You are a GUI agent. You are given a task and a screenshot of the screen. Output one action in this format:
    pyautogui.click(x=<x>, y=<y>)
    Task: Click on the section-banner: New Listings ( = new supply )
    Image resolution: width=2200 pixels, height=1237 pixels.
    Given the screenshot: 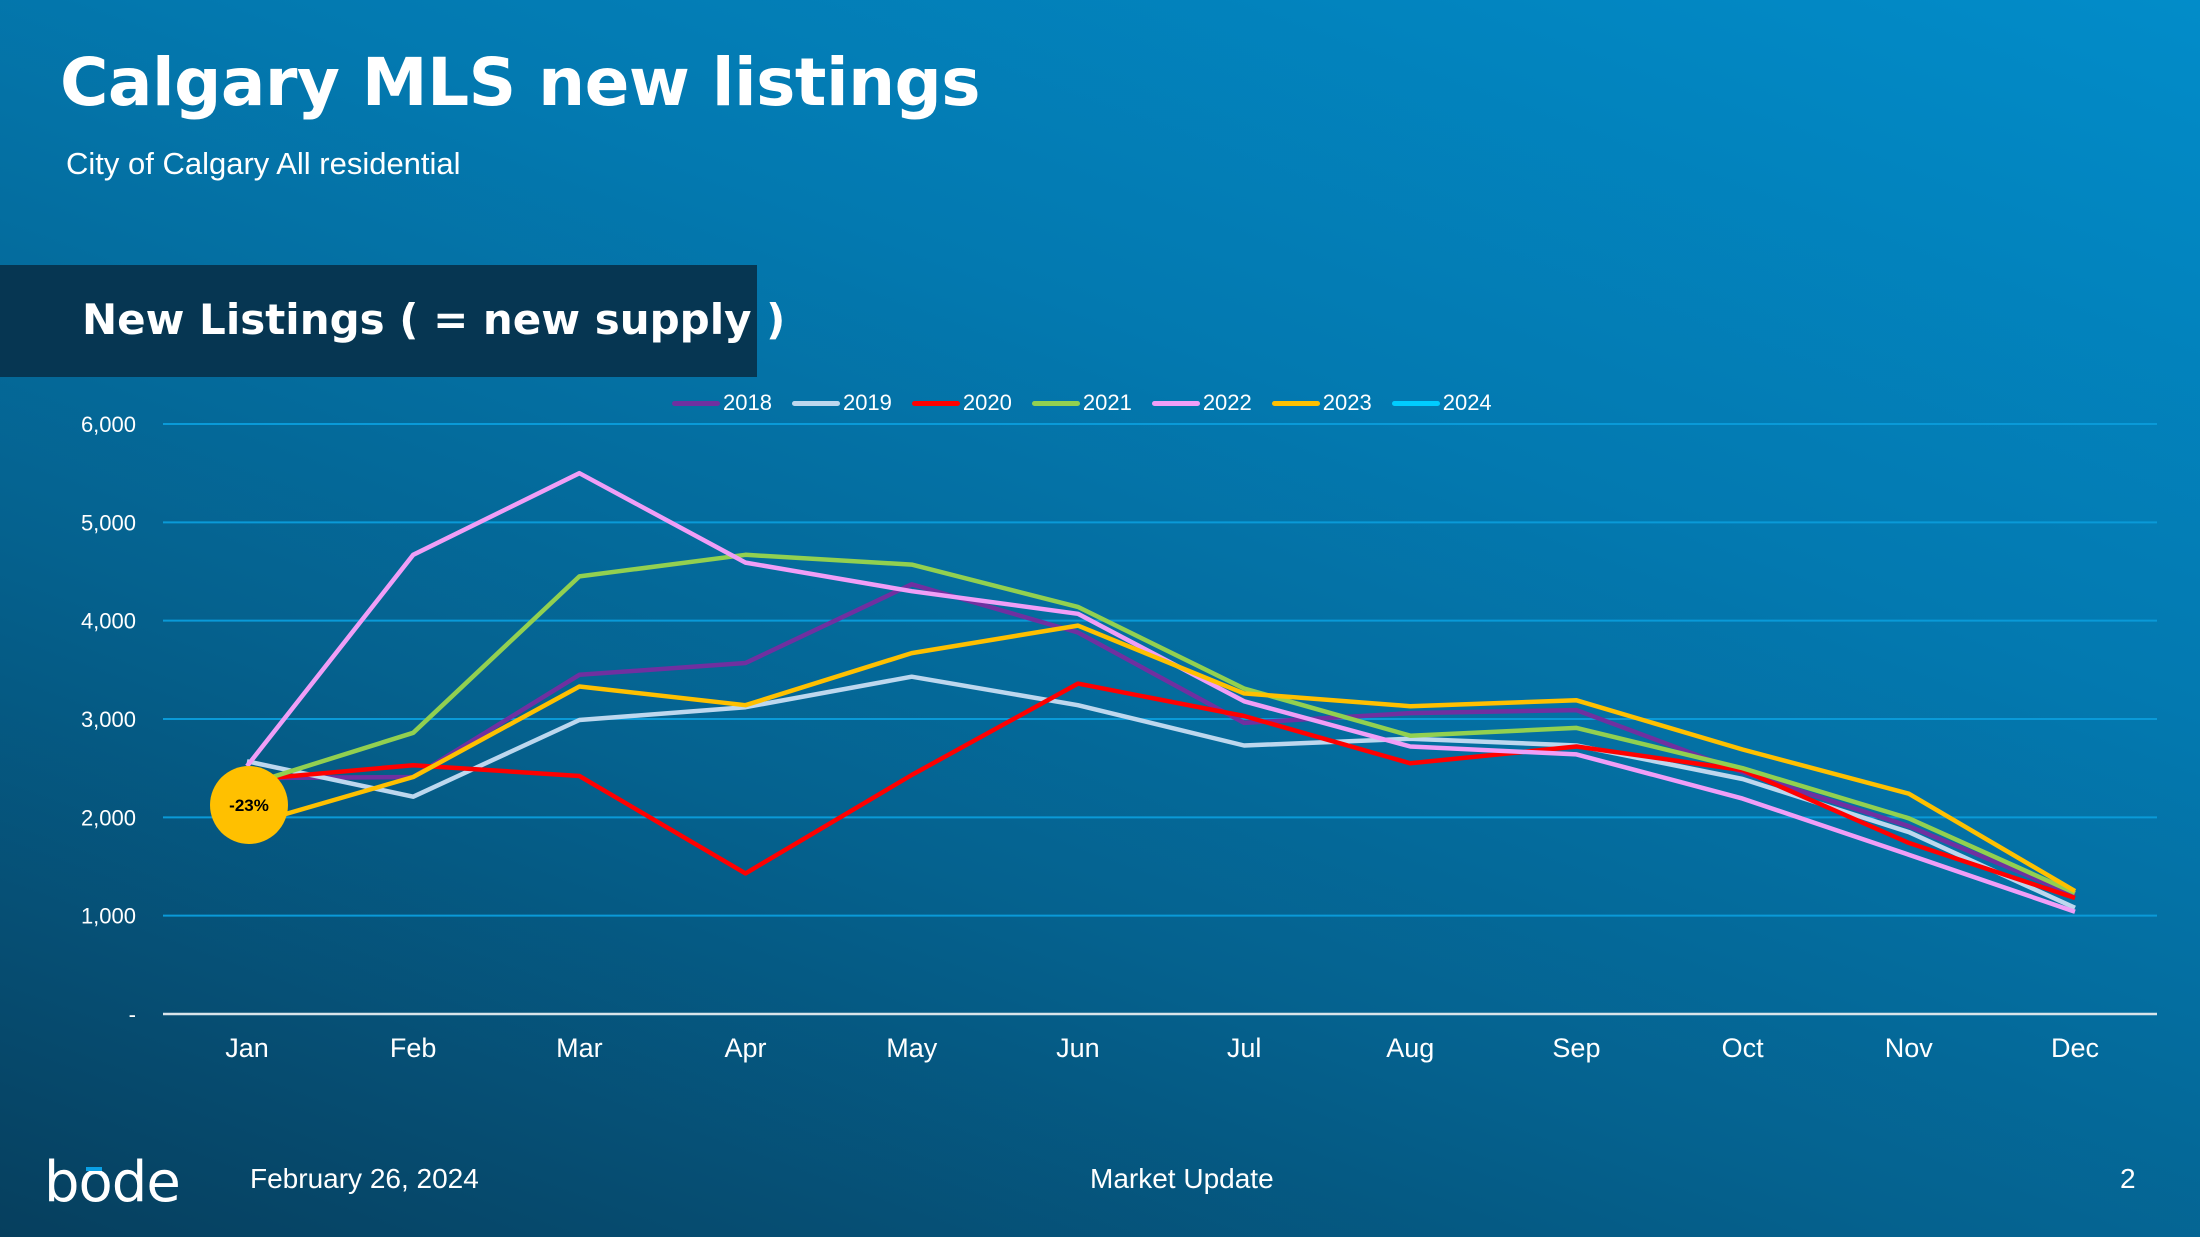 What is the action you would take?
    pyautogui.click(x=392, y=321)
    